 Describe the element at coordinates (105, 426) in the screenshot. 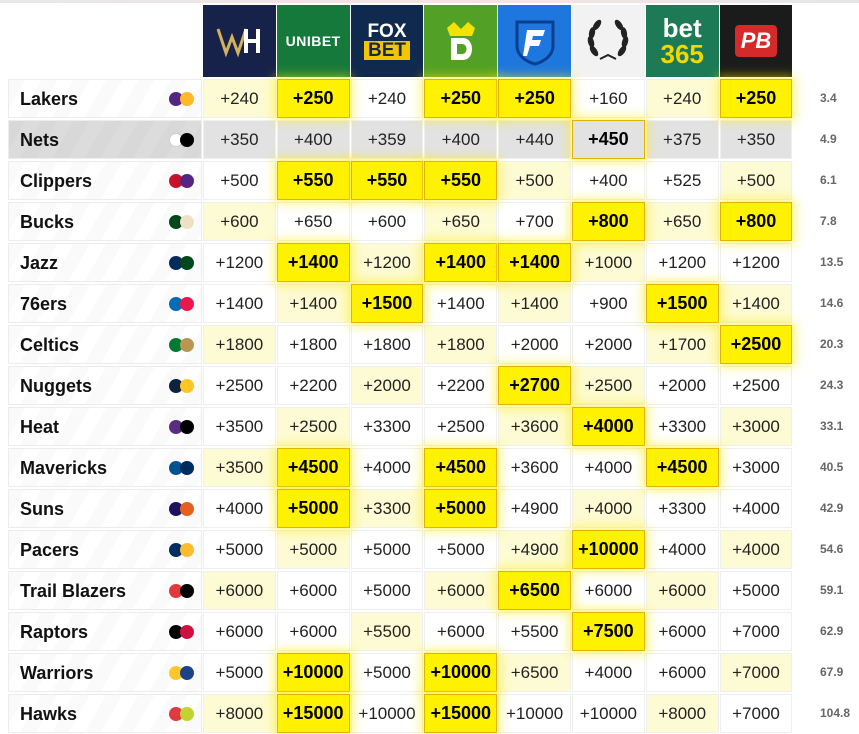

I see `team-cell: Heat` at that location.